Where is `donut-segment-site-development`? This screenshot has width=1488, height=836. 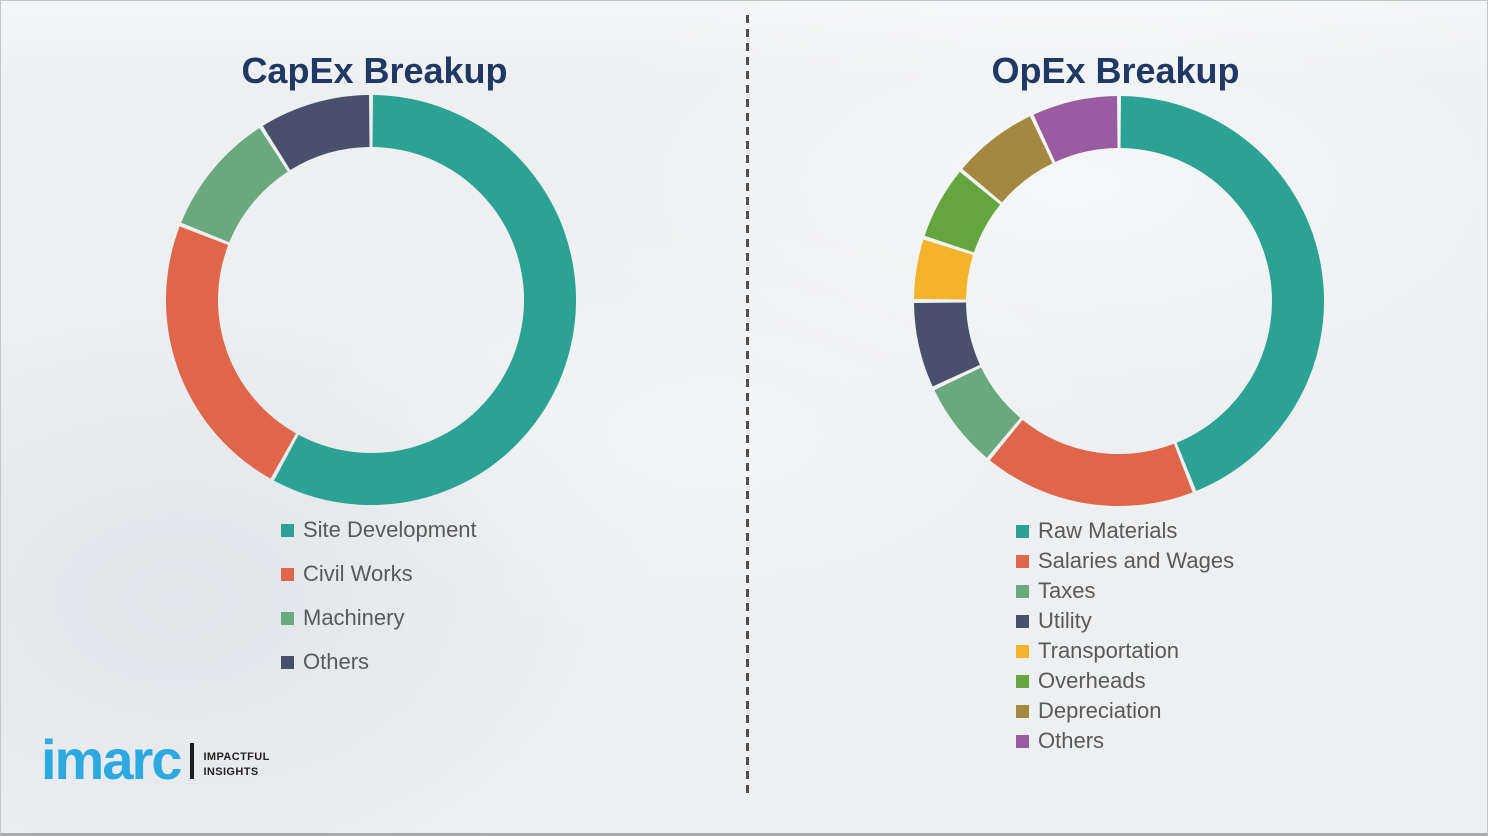 donut-segment-site-development is located at coordinates (425, 300).